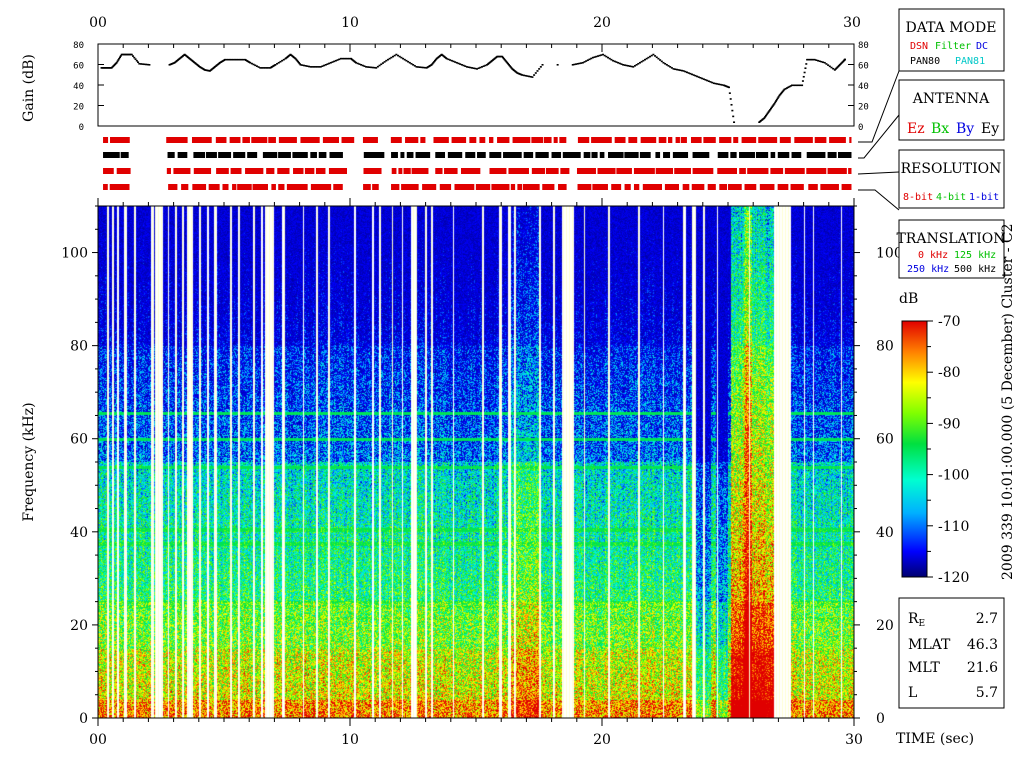 Image resolution: width=1024 pixels, height=768 pixels. Describe the element at coordinates (953, 578) in the screenshot. I see `colorbar-tick-label--120: -120` at that location.